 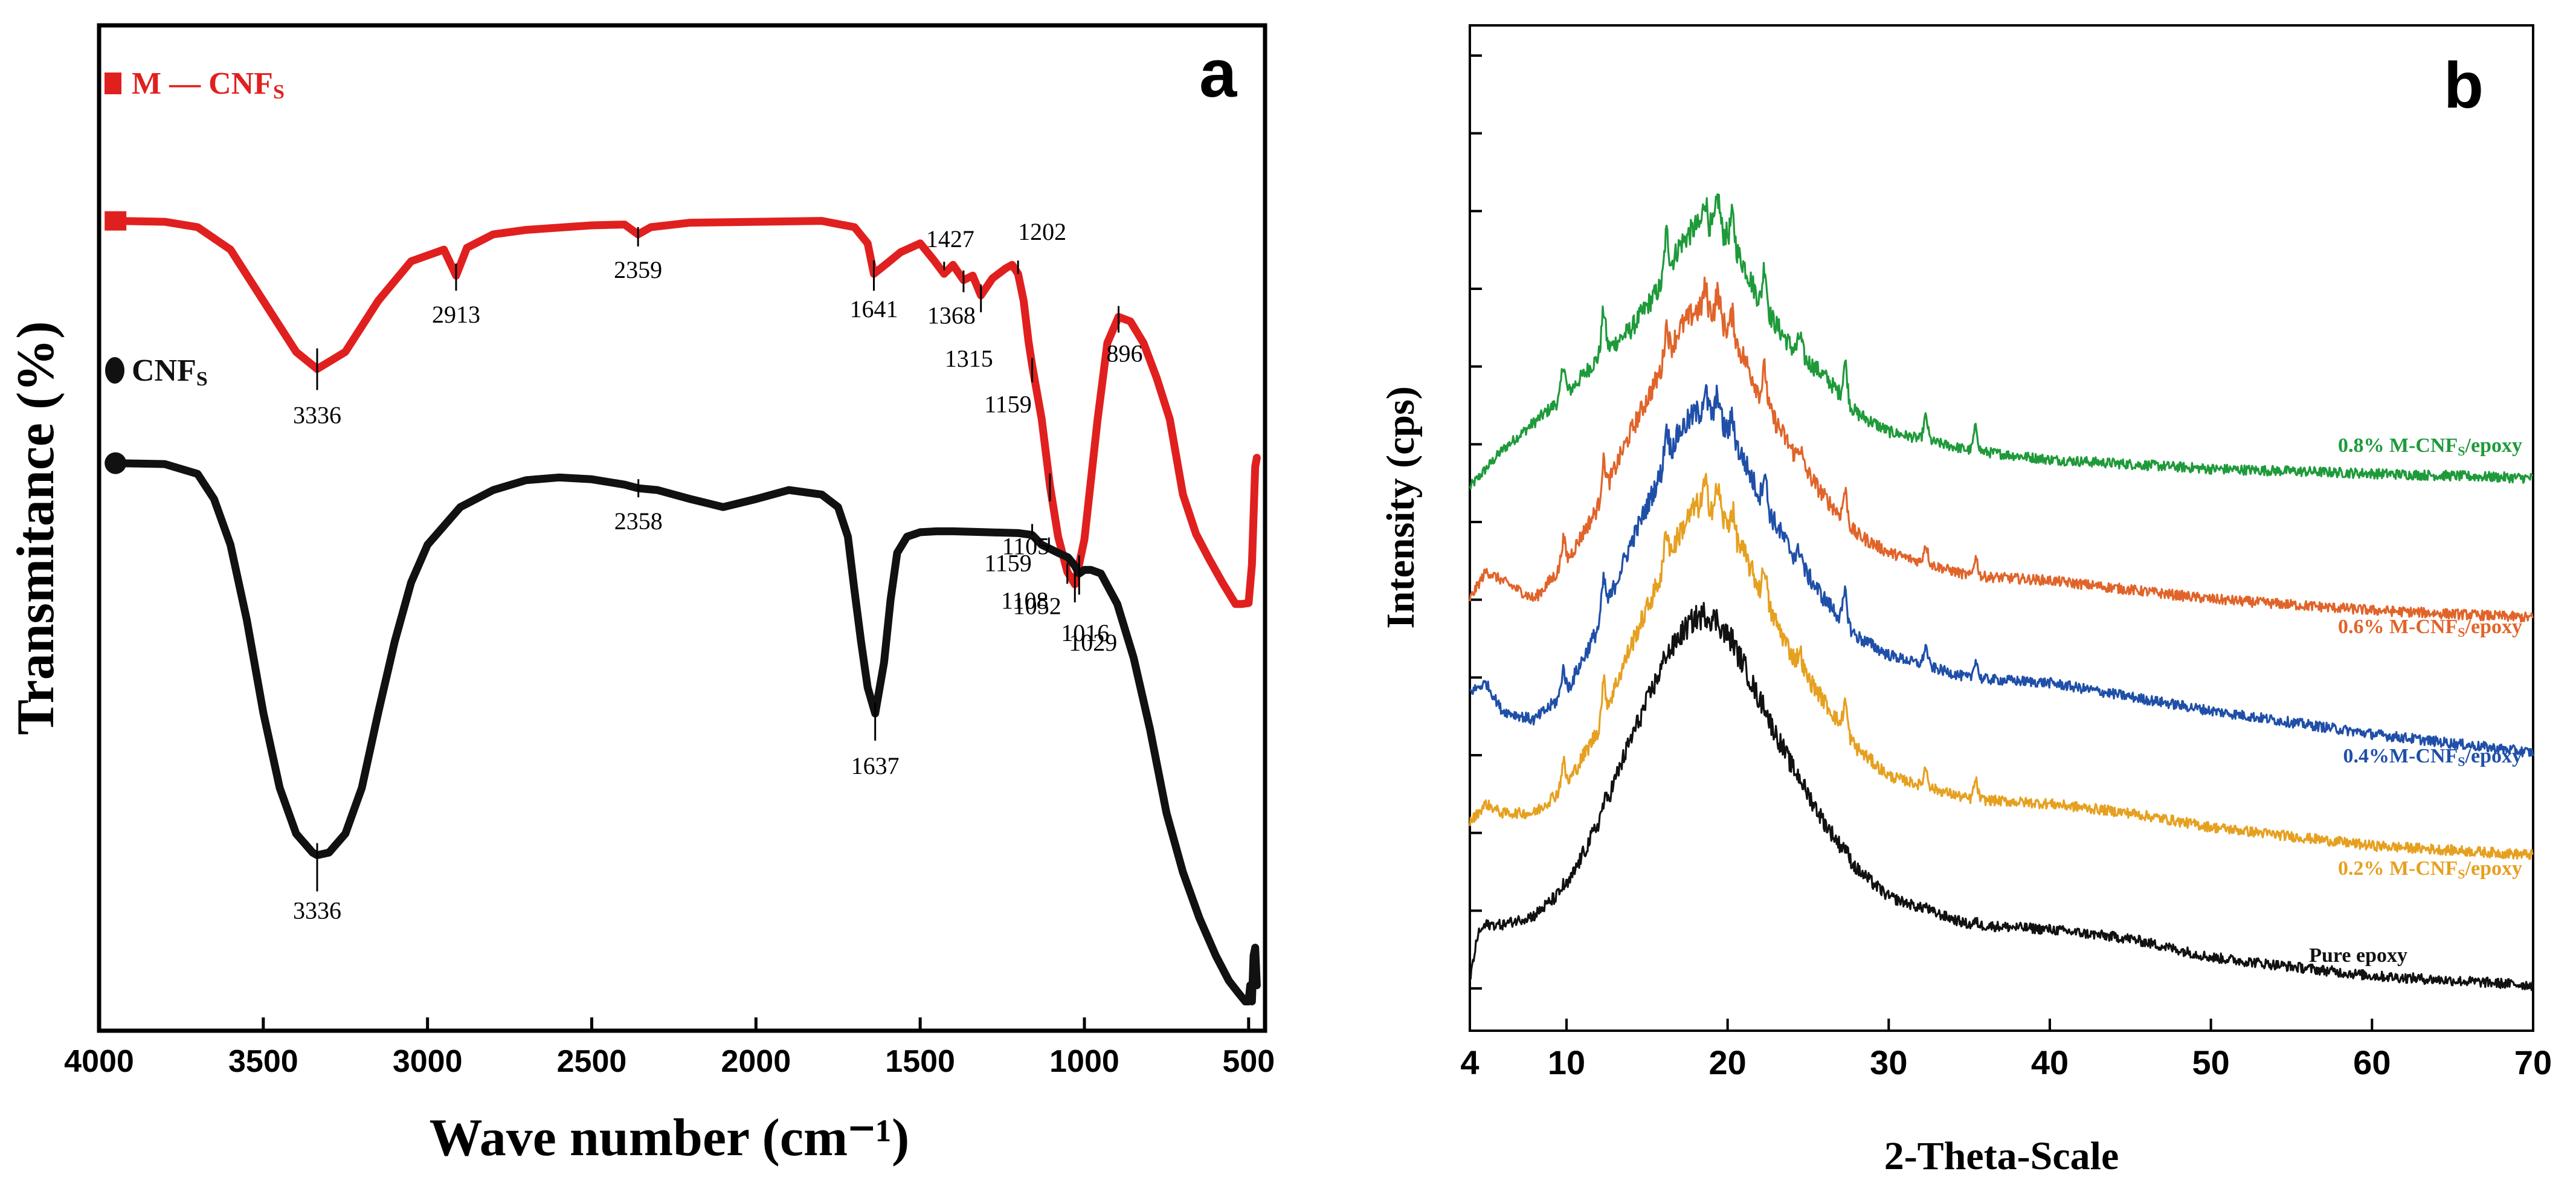 What do you see at coordinates (876, 765) in the screenshot?
I see `ftir-peak-label: 1637` at bounding box center [876, 765].